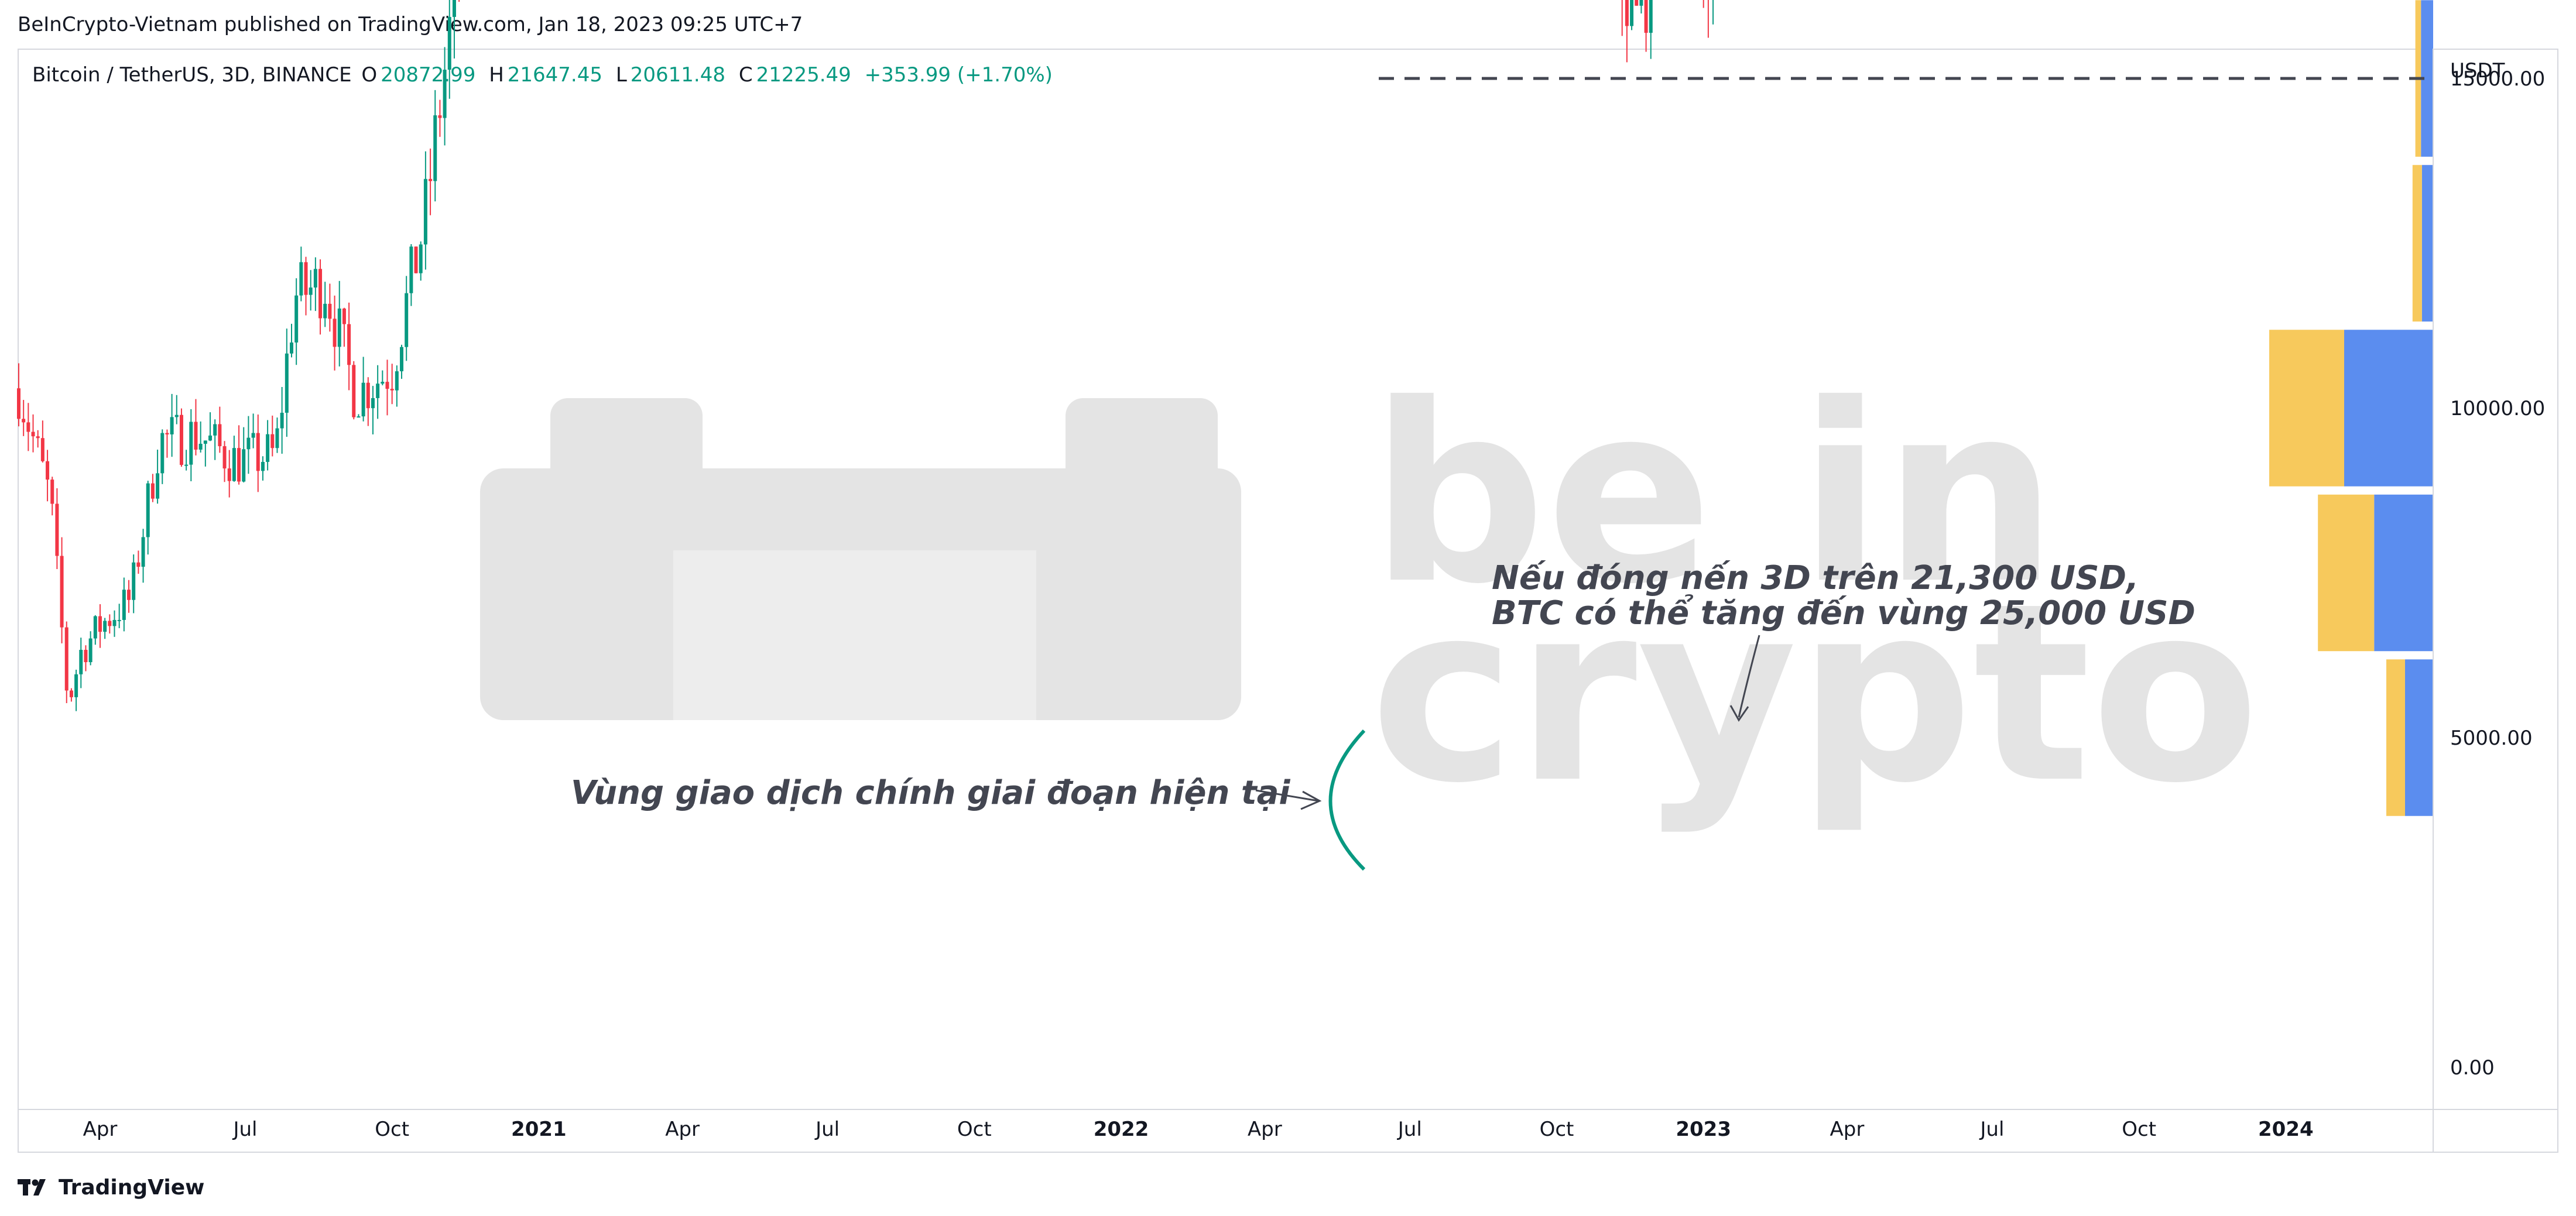 This screenshot has height=1216, width=2576. What do you see at coordinates (1287, 795) in the screenshot?
I see `zone-arrow` at bounding box center [1287, 795].